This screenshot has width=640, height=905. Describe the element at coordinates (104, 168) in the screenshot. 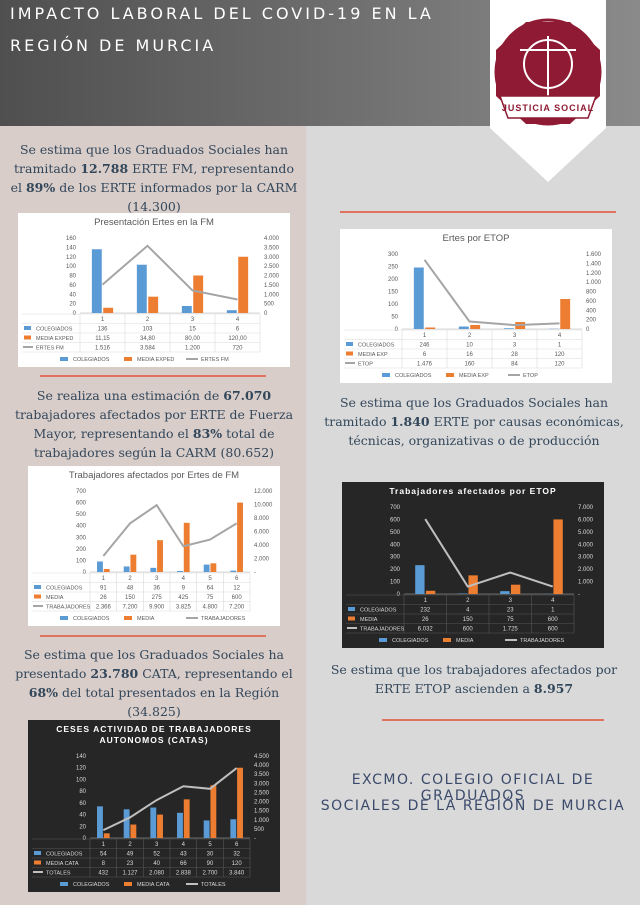

I see `highlight: 12.788` at that location.